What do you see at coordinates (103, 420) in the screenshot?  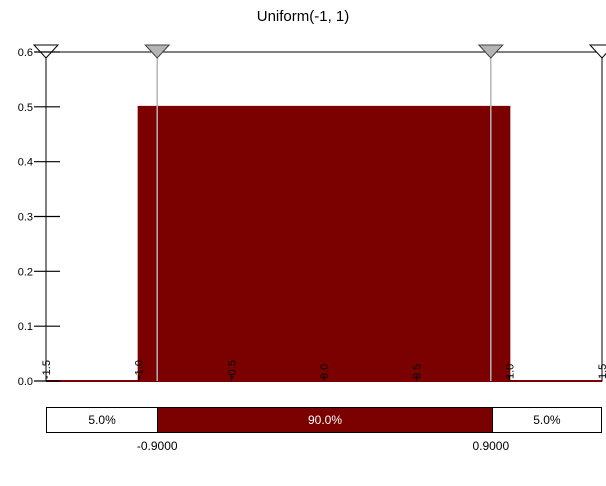 I see `left-tail-segment: 5.0%` at bounding box center [103, 420].